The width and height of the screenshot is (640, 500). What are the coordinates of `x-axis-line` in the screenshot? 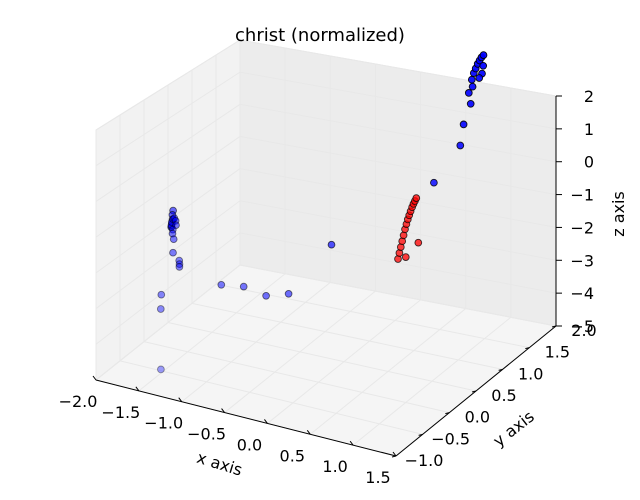 It's located at (246, 418).